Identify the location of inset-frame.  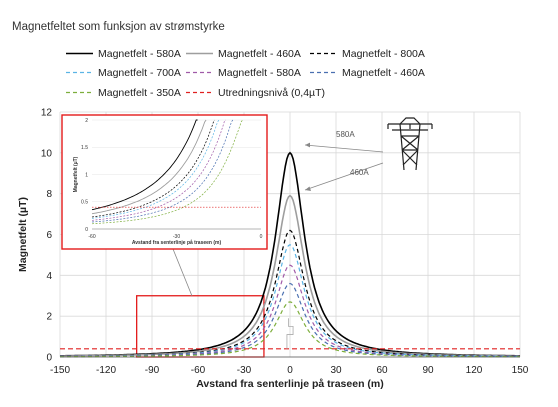
(164, 182).